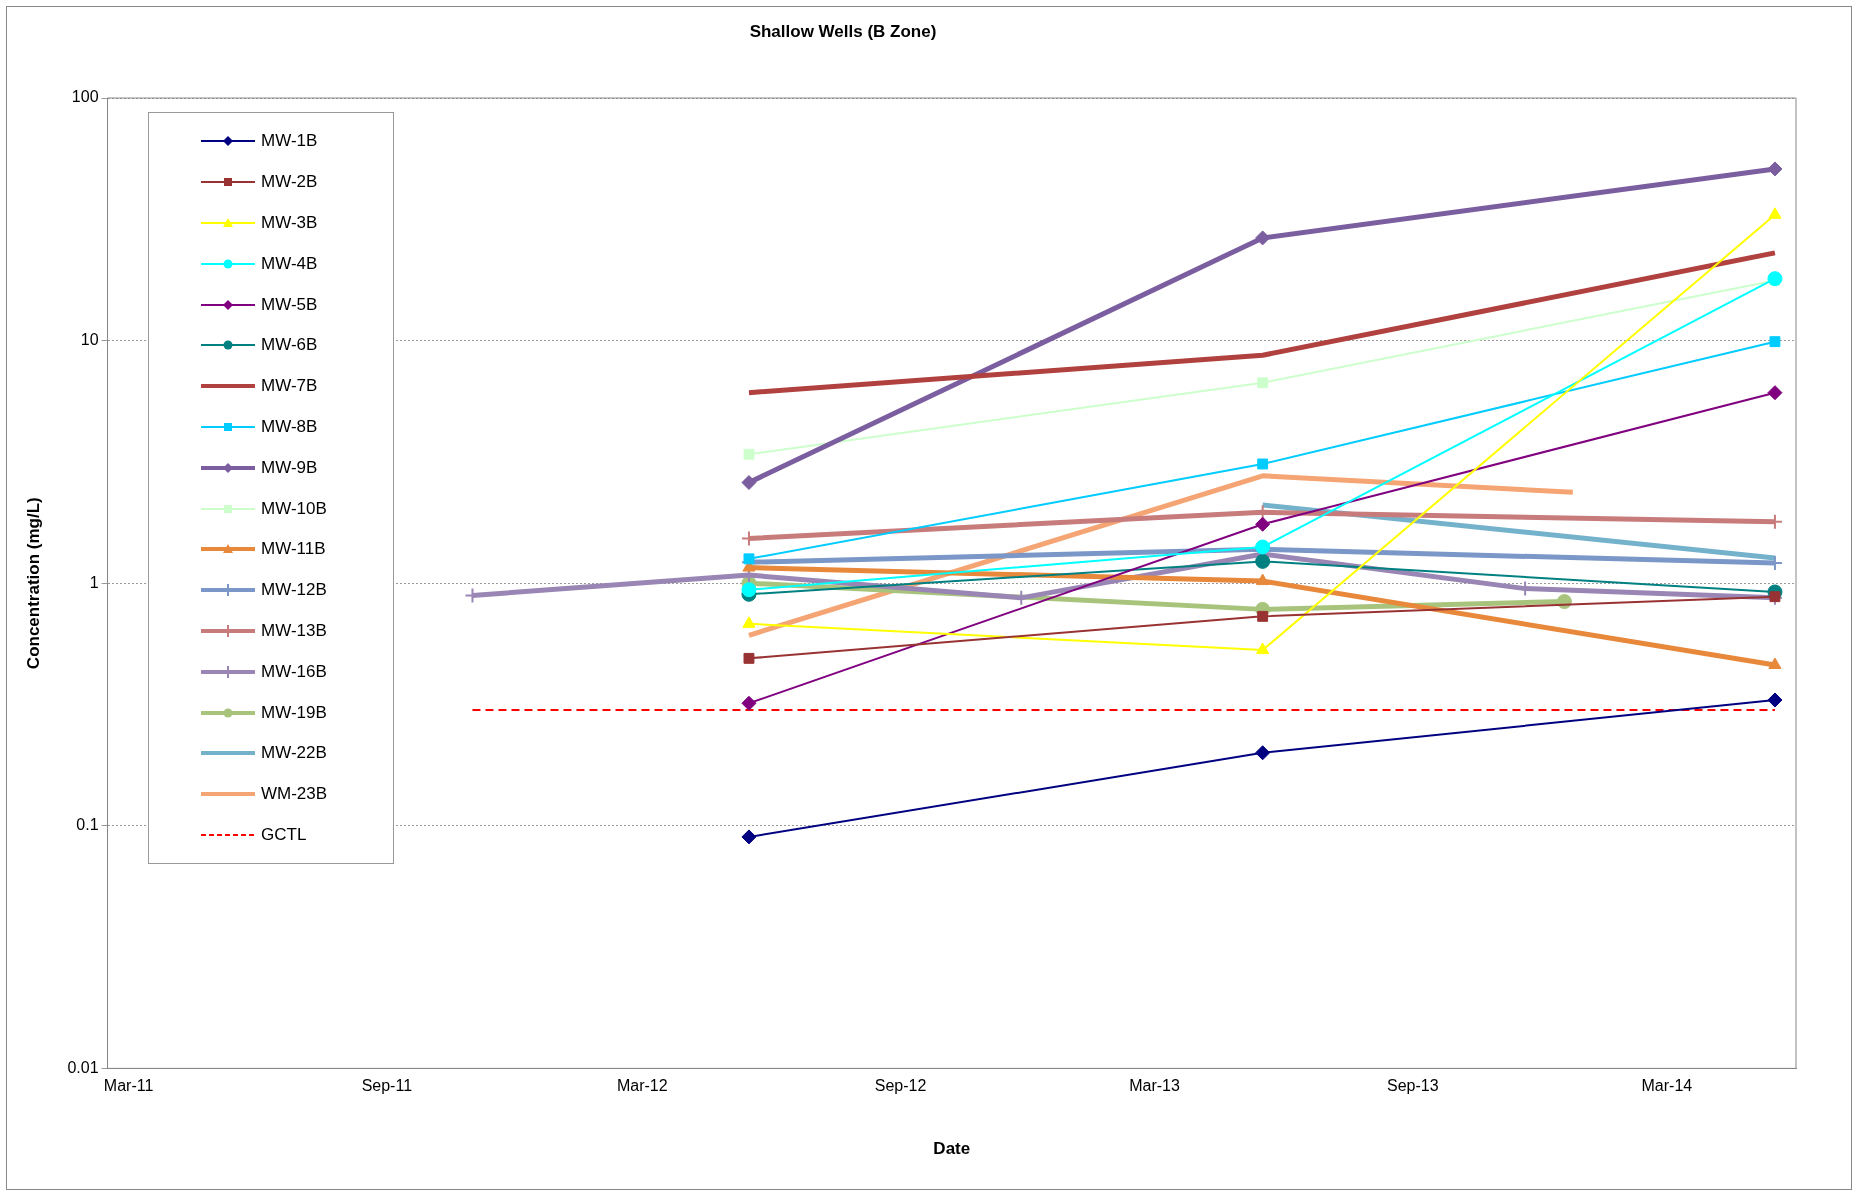 The width and height of the screenshot is (1856, 1194). I want to click on legend-label: MW-13B, so click(294, 630).